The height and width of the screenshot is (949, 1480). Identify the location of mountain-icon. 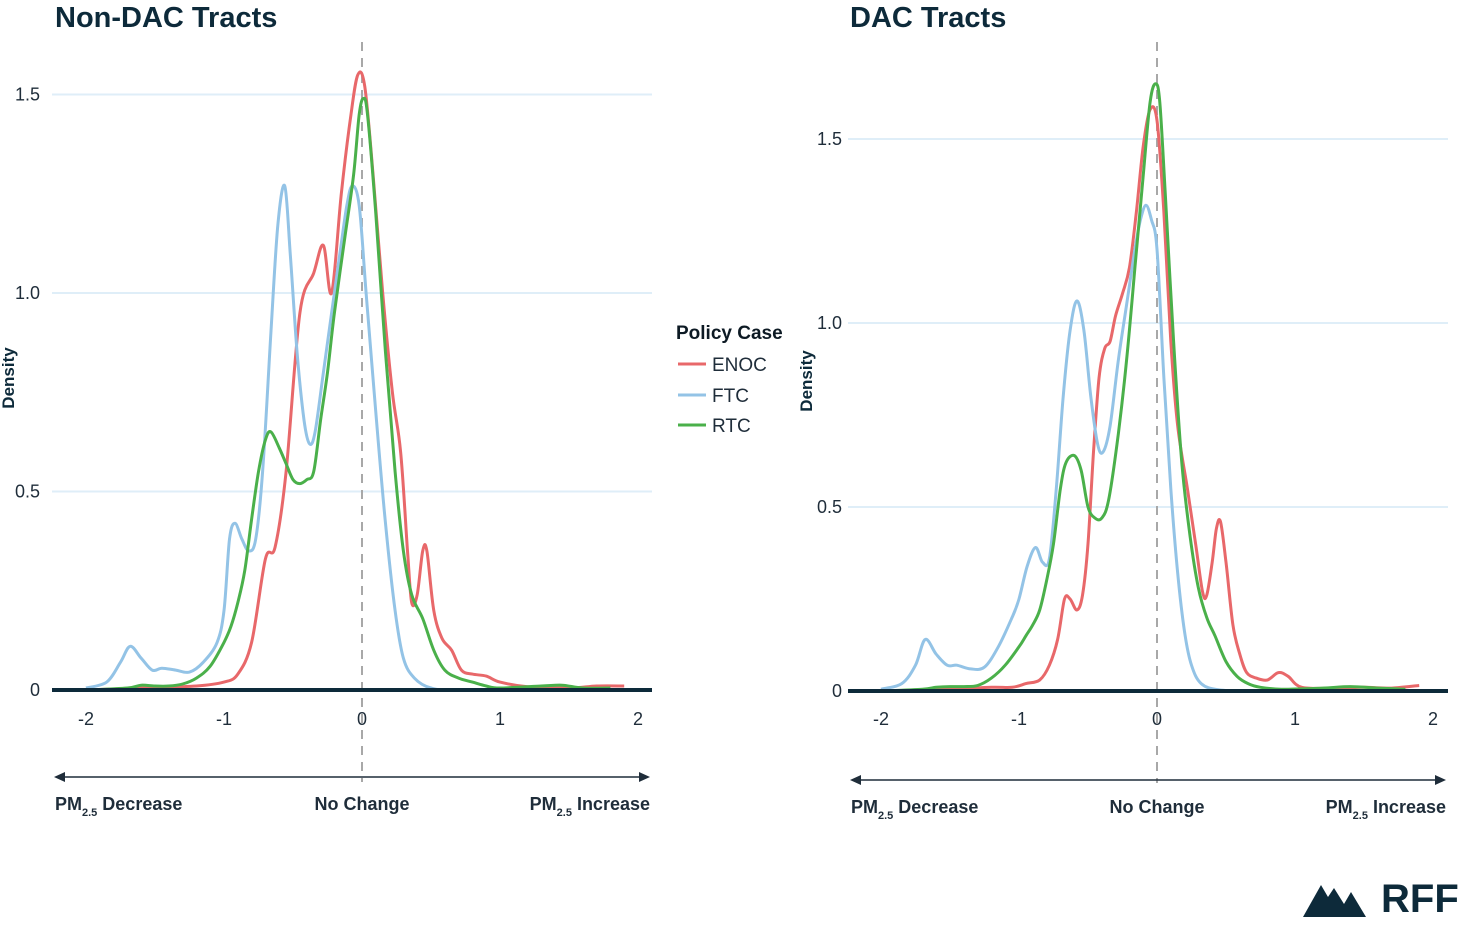
(1334, 901).